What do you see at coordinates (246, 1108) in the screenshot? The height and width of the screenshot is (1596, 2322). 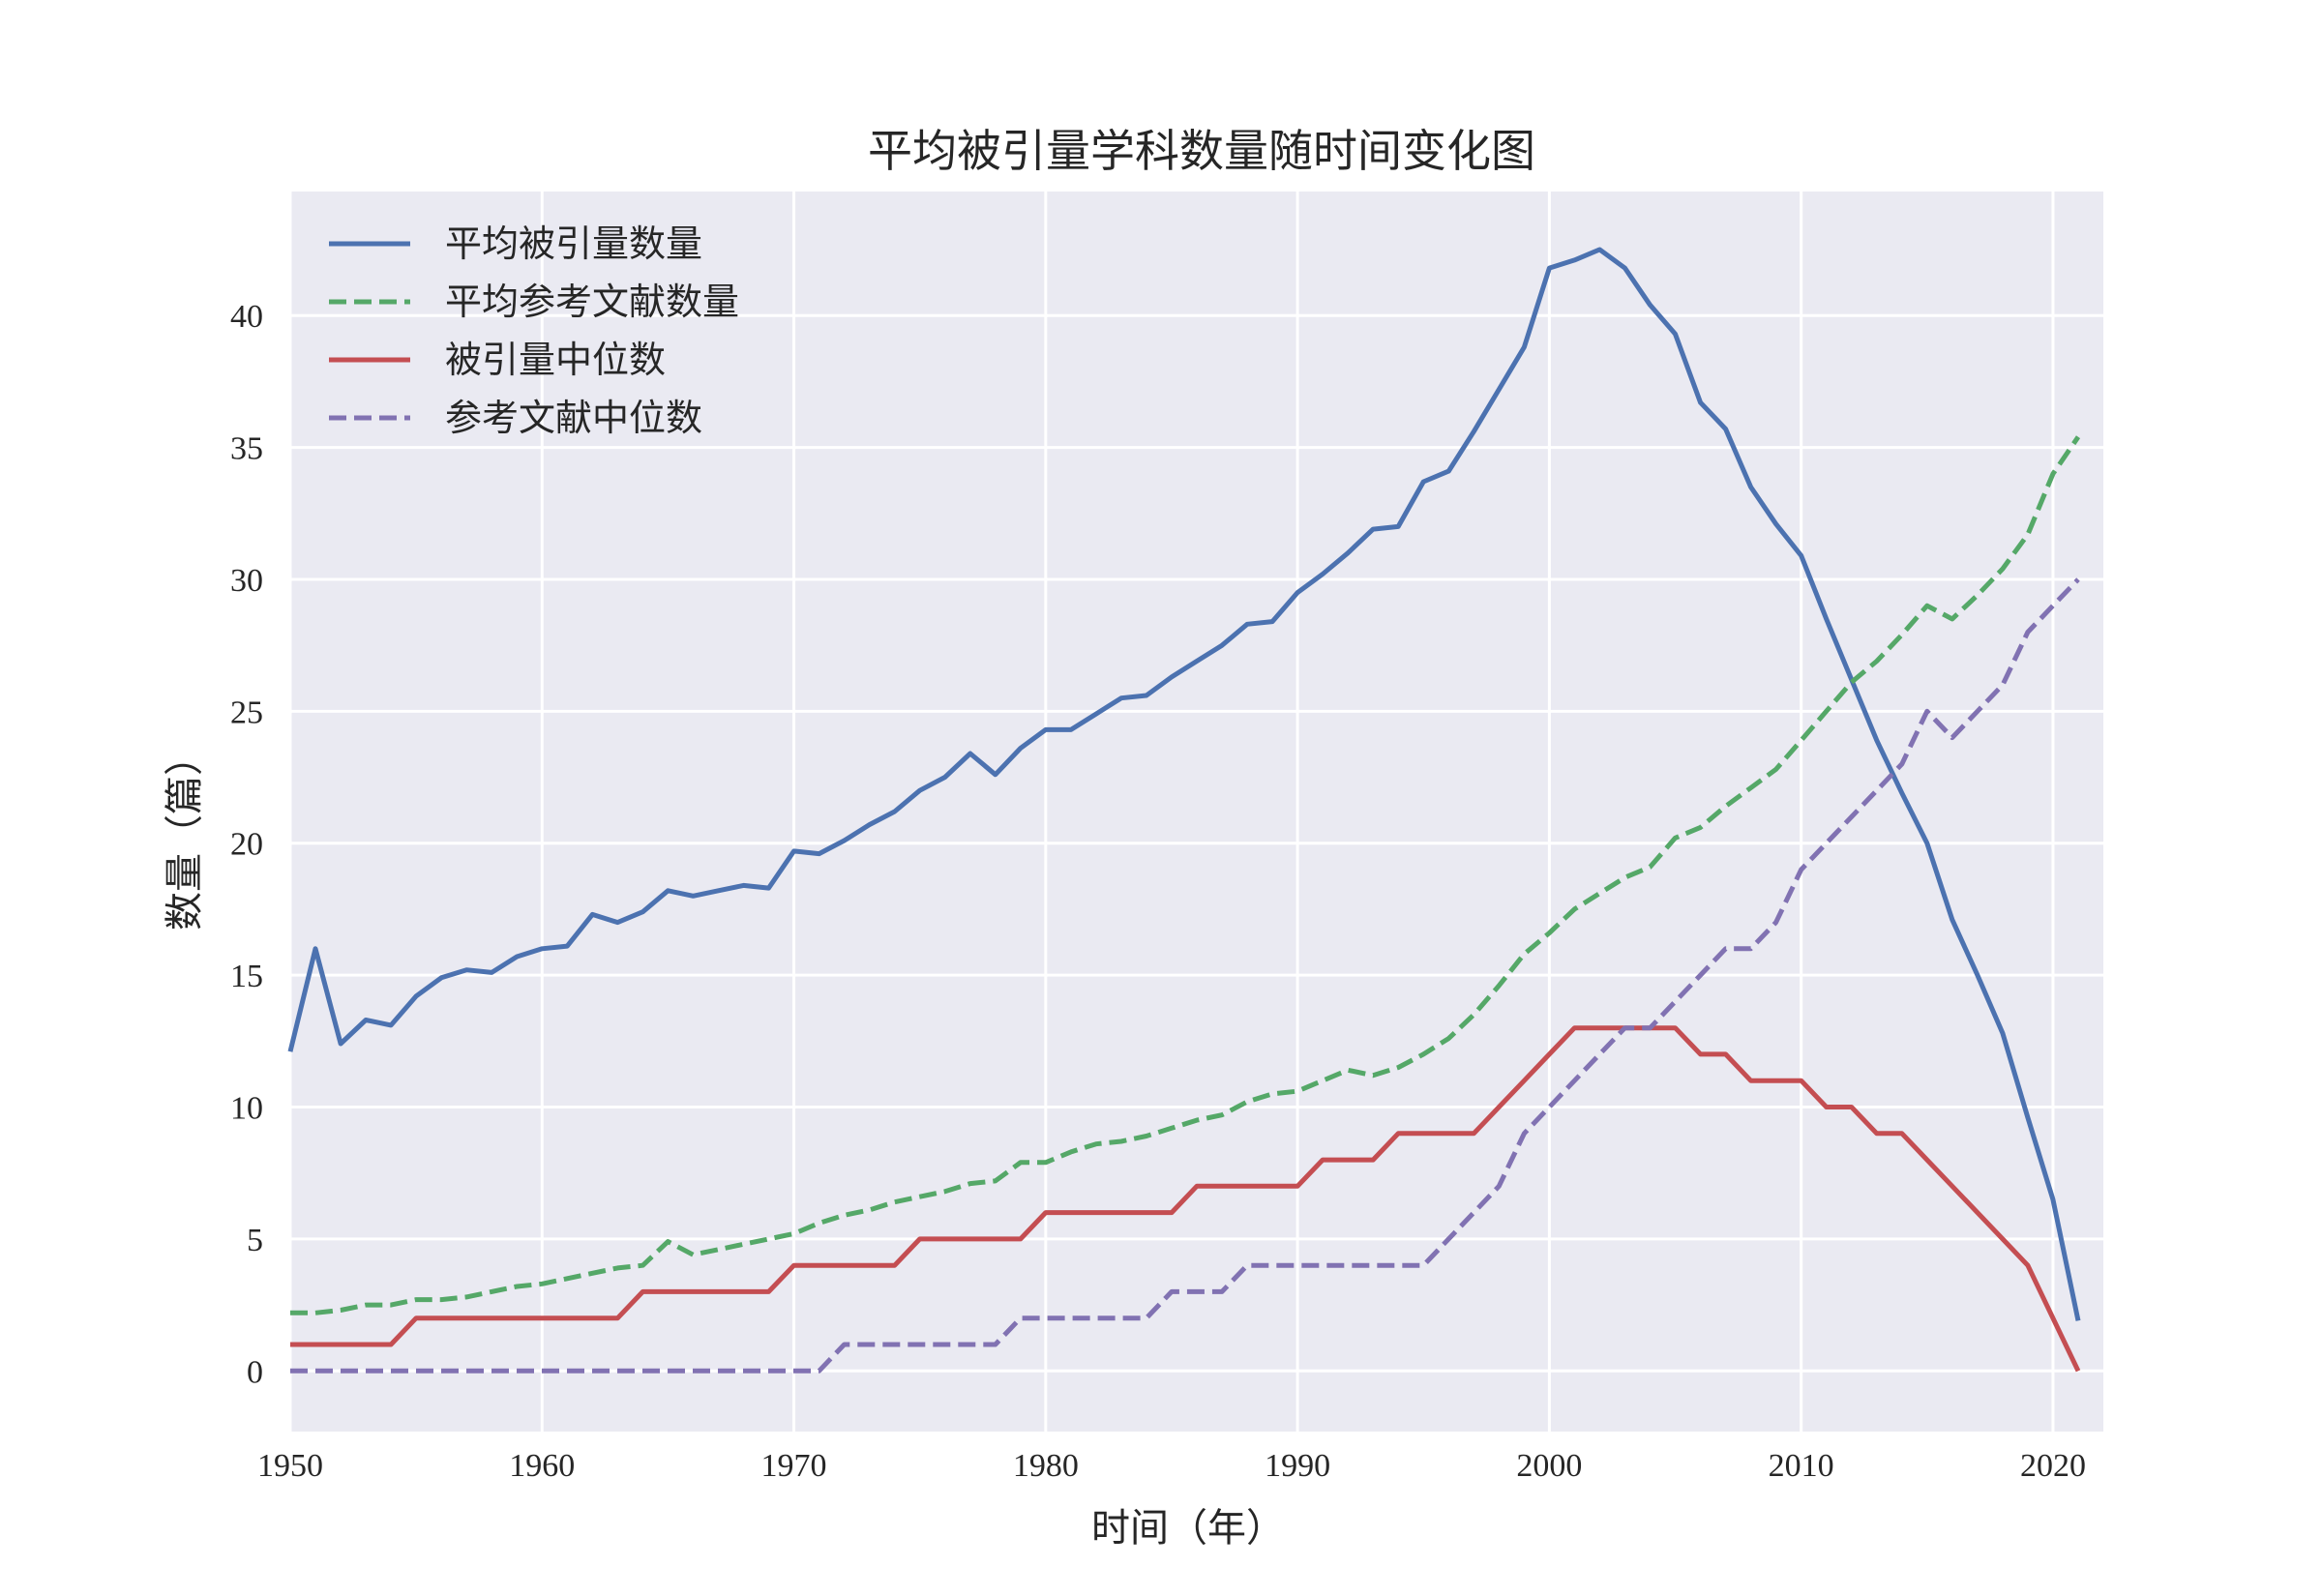 I see `y-tick-label: 10` at bounding box center [246, 1108].